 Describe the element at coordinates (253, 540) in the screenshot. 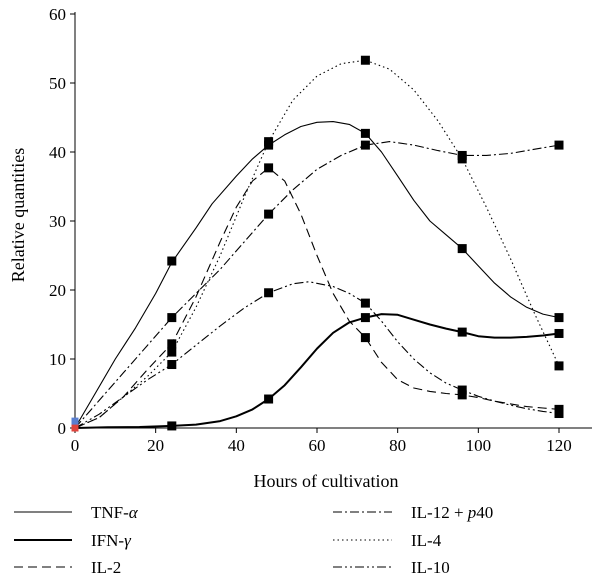

I see `legend: TNF-α IFN-γ IL-2 IL-12 + p40 IL-4 IL-10` at that location.